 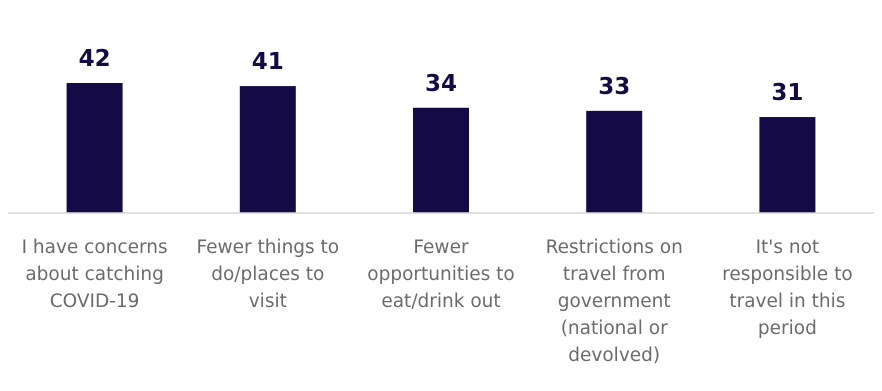 I want to click on category-label-line: visit, so click(x=268, y=301).